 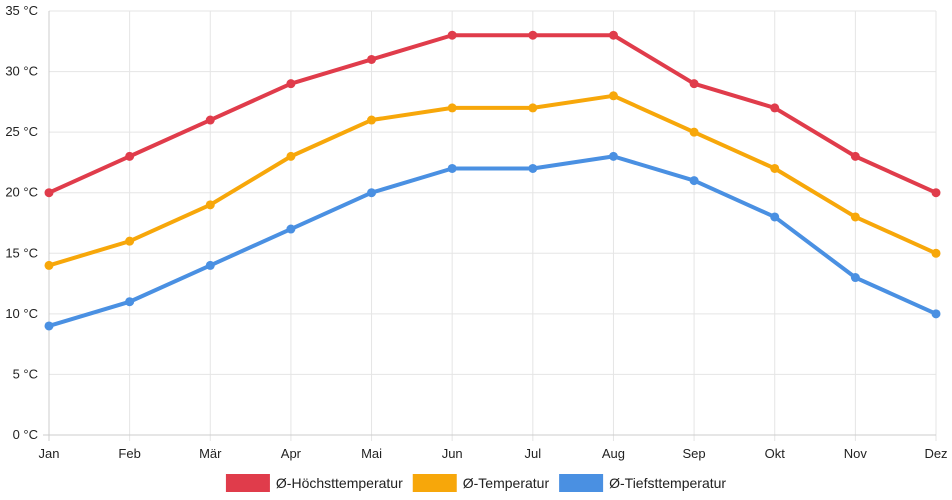 What do you see at coordinates (25, 434) in the screenshot?
I see `y-tick-label: 0 °C` at bounding box center [25, 434].